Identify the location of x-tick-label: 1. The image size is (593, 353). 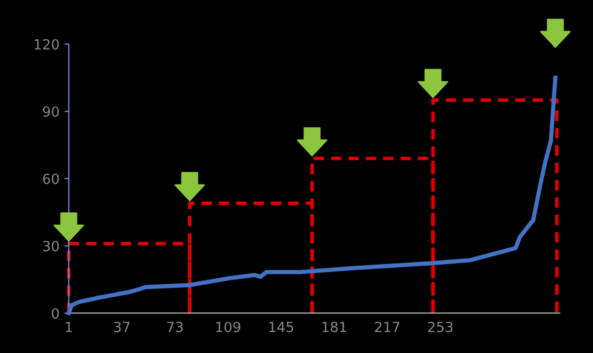
(69, 327).